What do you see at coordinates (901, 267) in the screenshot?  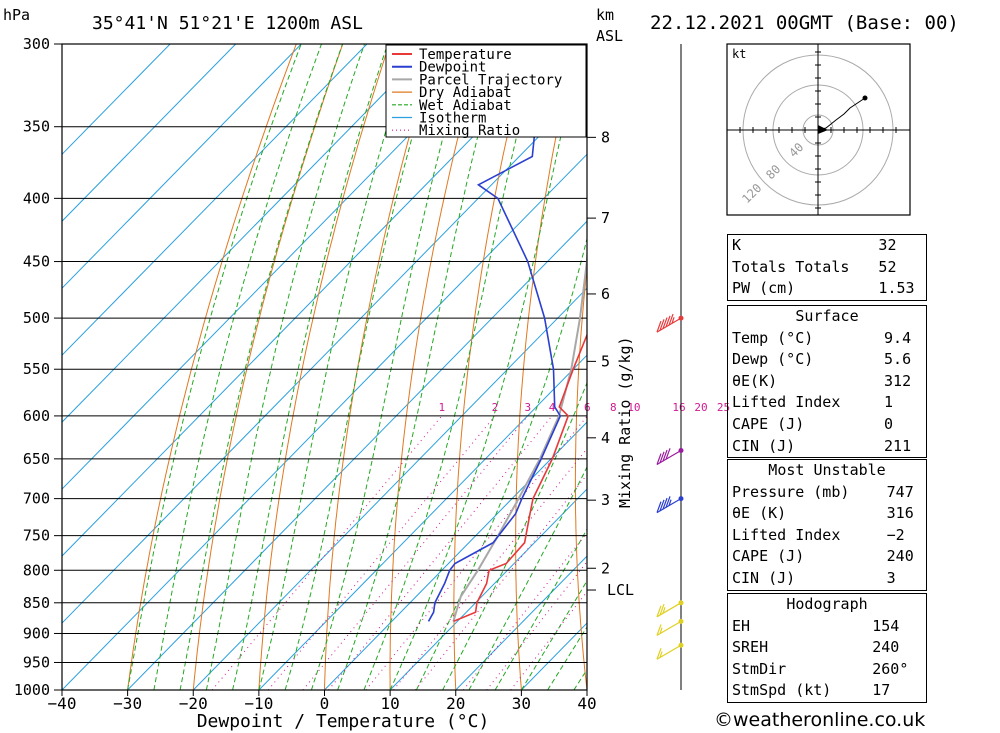 I see `index-value: 52` at bounding box center [901, 267].